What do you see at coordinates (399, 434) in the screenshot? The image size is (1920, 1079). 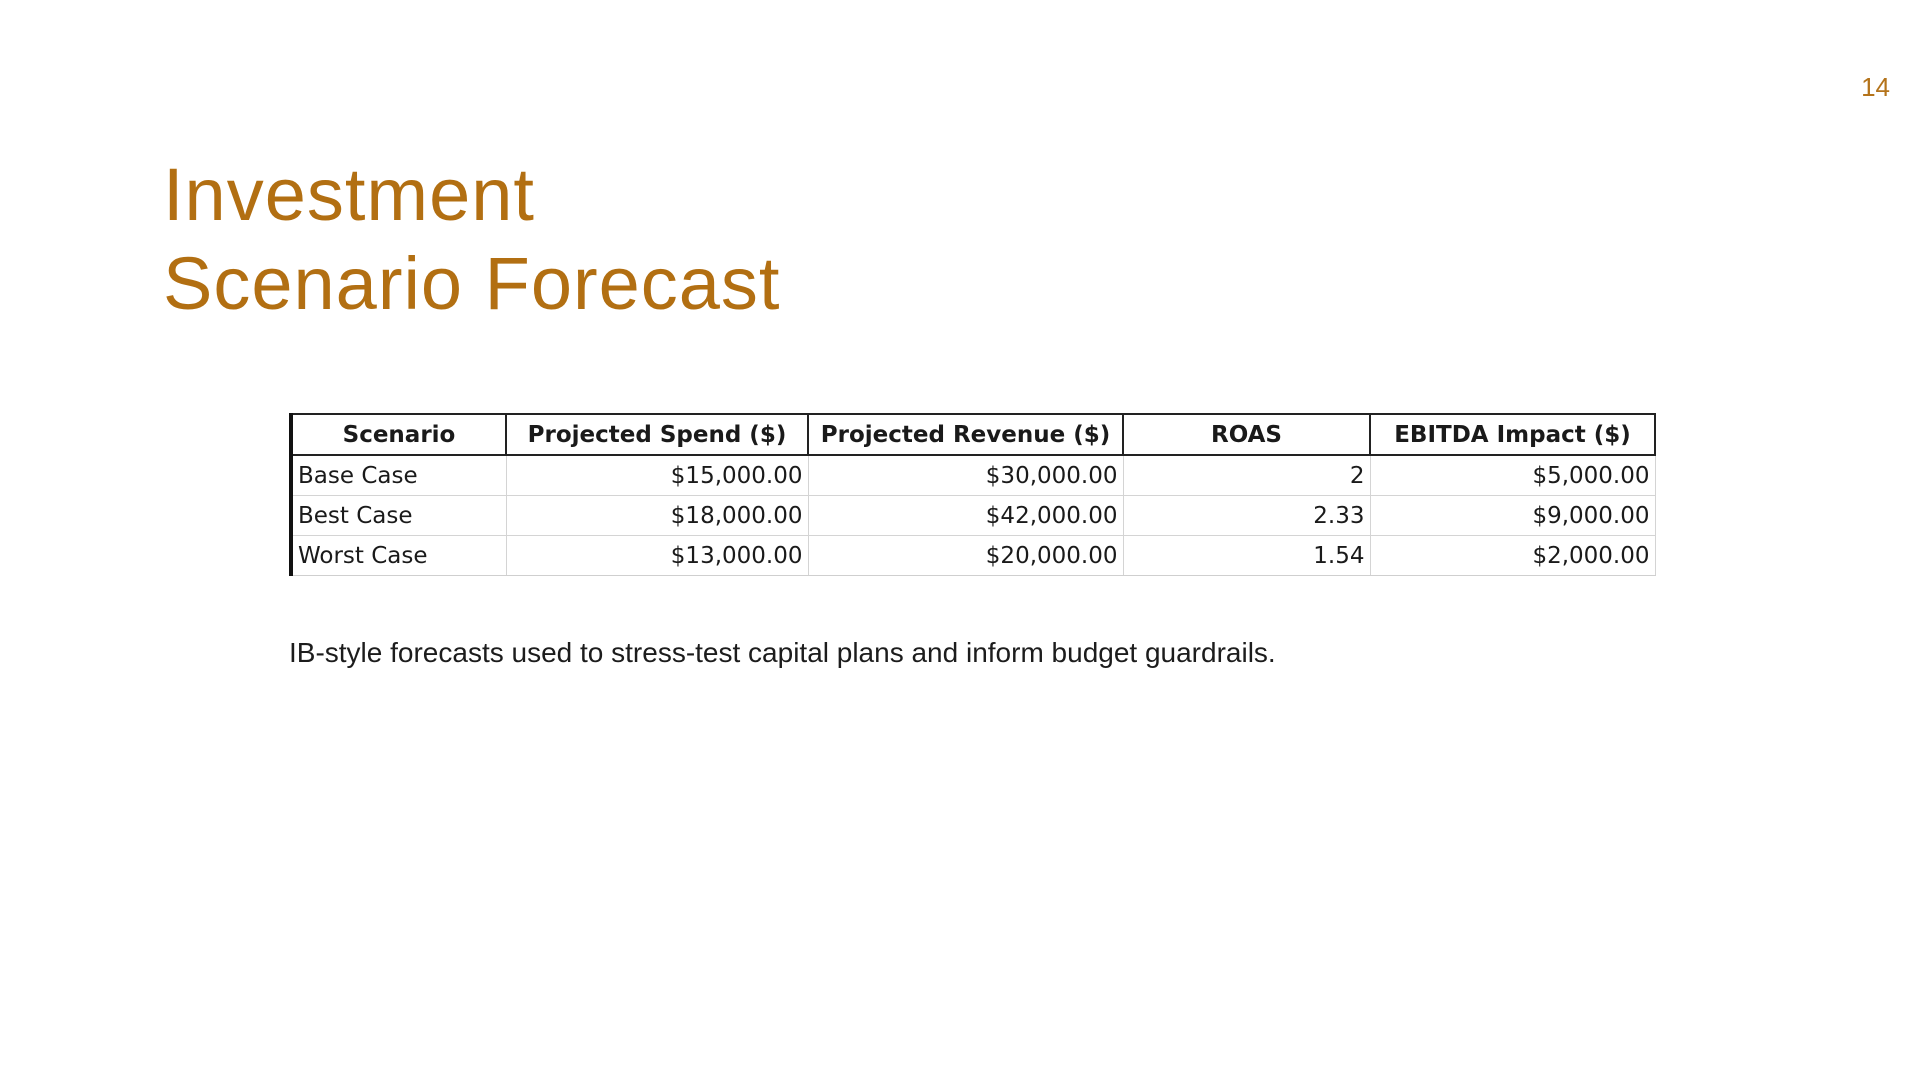 I see `header-scenario: Scenario` at bounding box center [399, 434].